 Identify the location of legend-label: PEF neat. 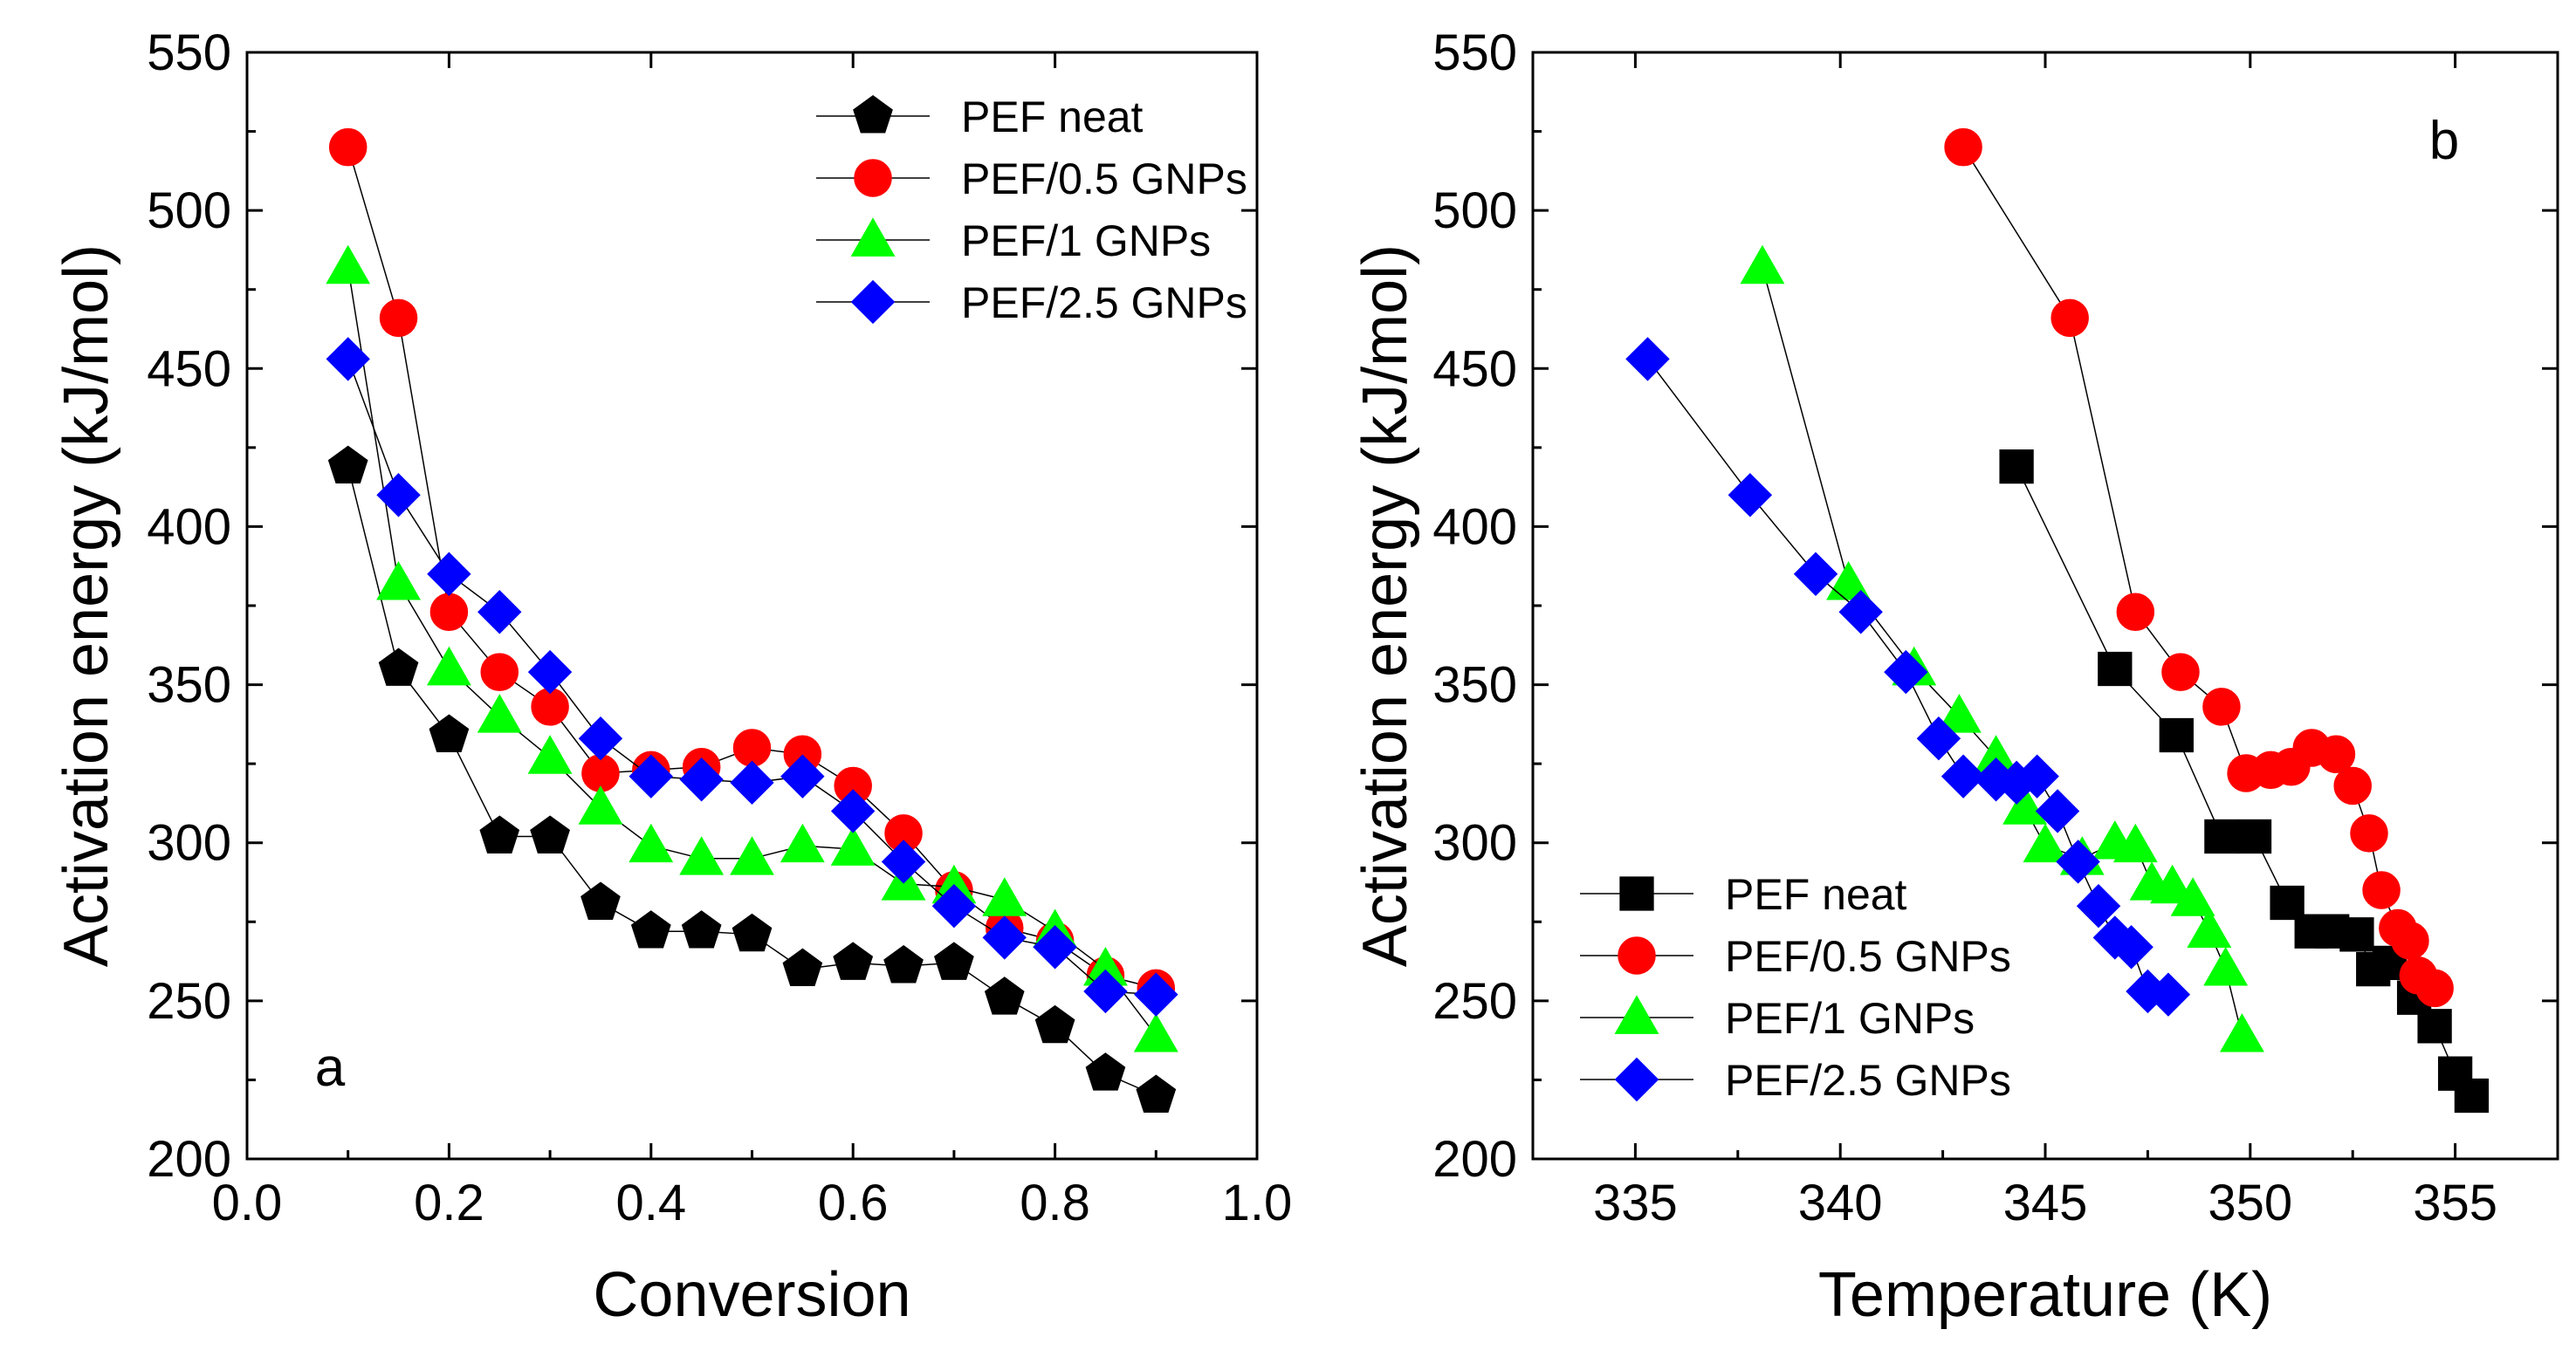
(1816, 895).